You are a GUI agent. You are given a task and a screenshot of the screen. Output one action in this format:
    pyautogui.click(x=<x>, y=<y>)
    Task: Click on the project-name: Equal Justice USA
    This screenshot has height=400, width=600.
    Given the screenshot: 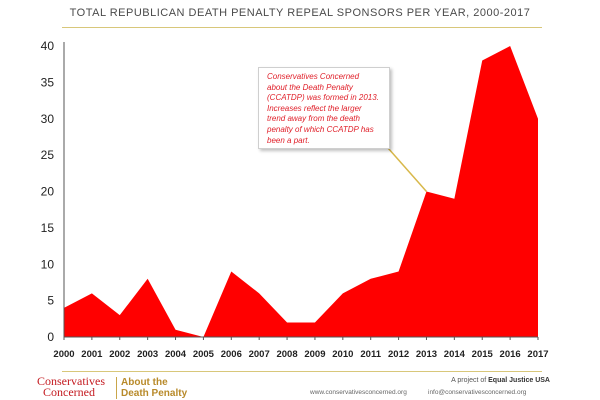 What is the action you would take?
    pyautogui.click(x=519, y=380)
    